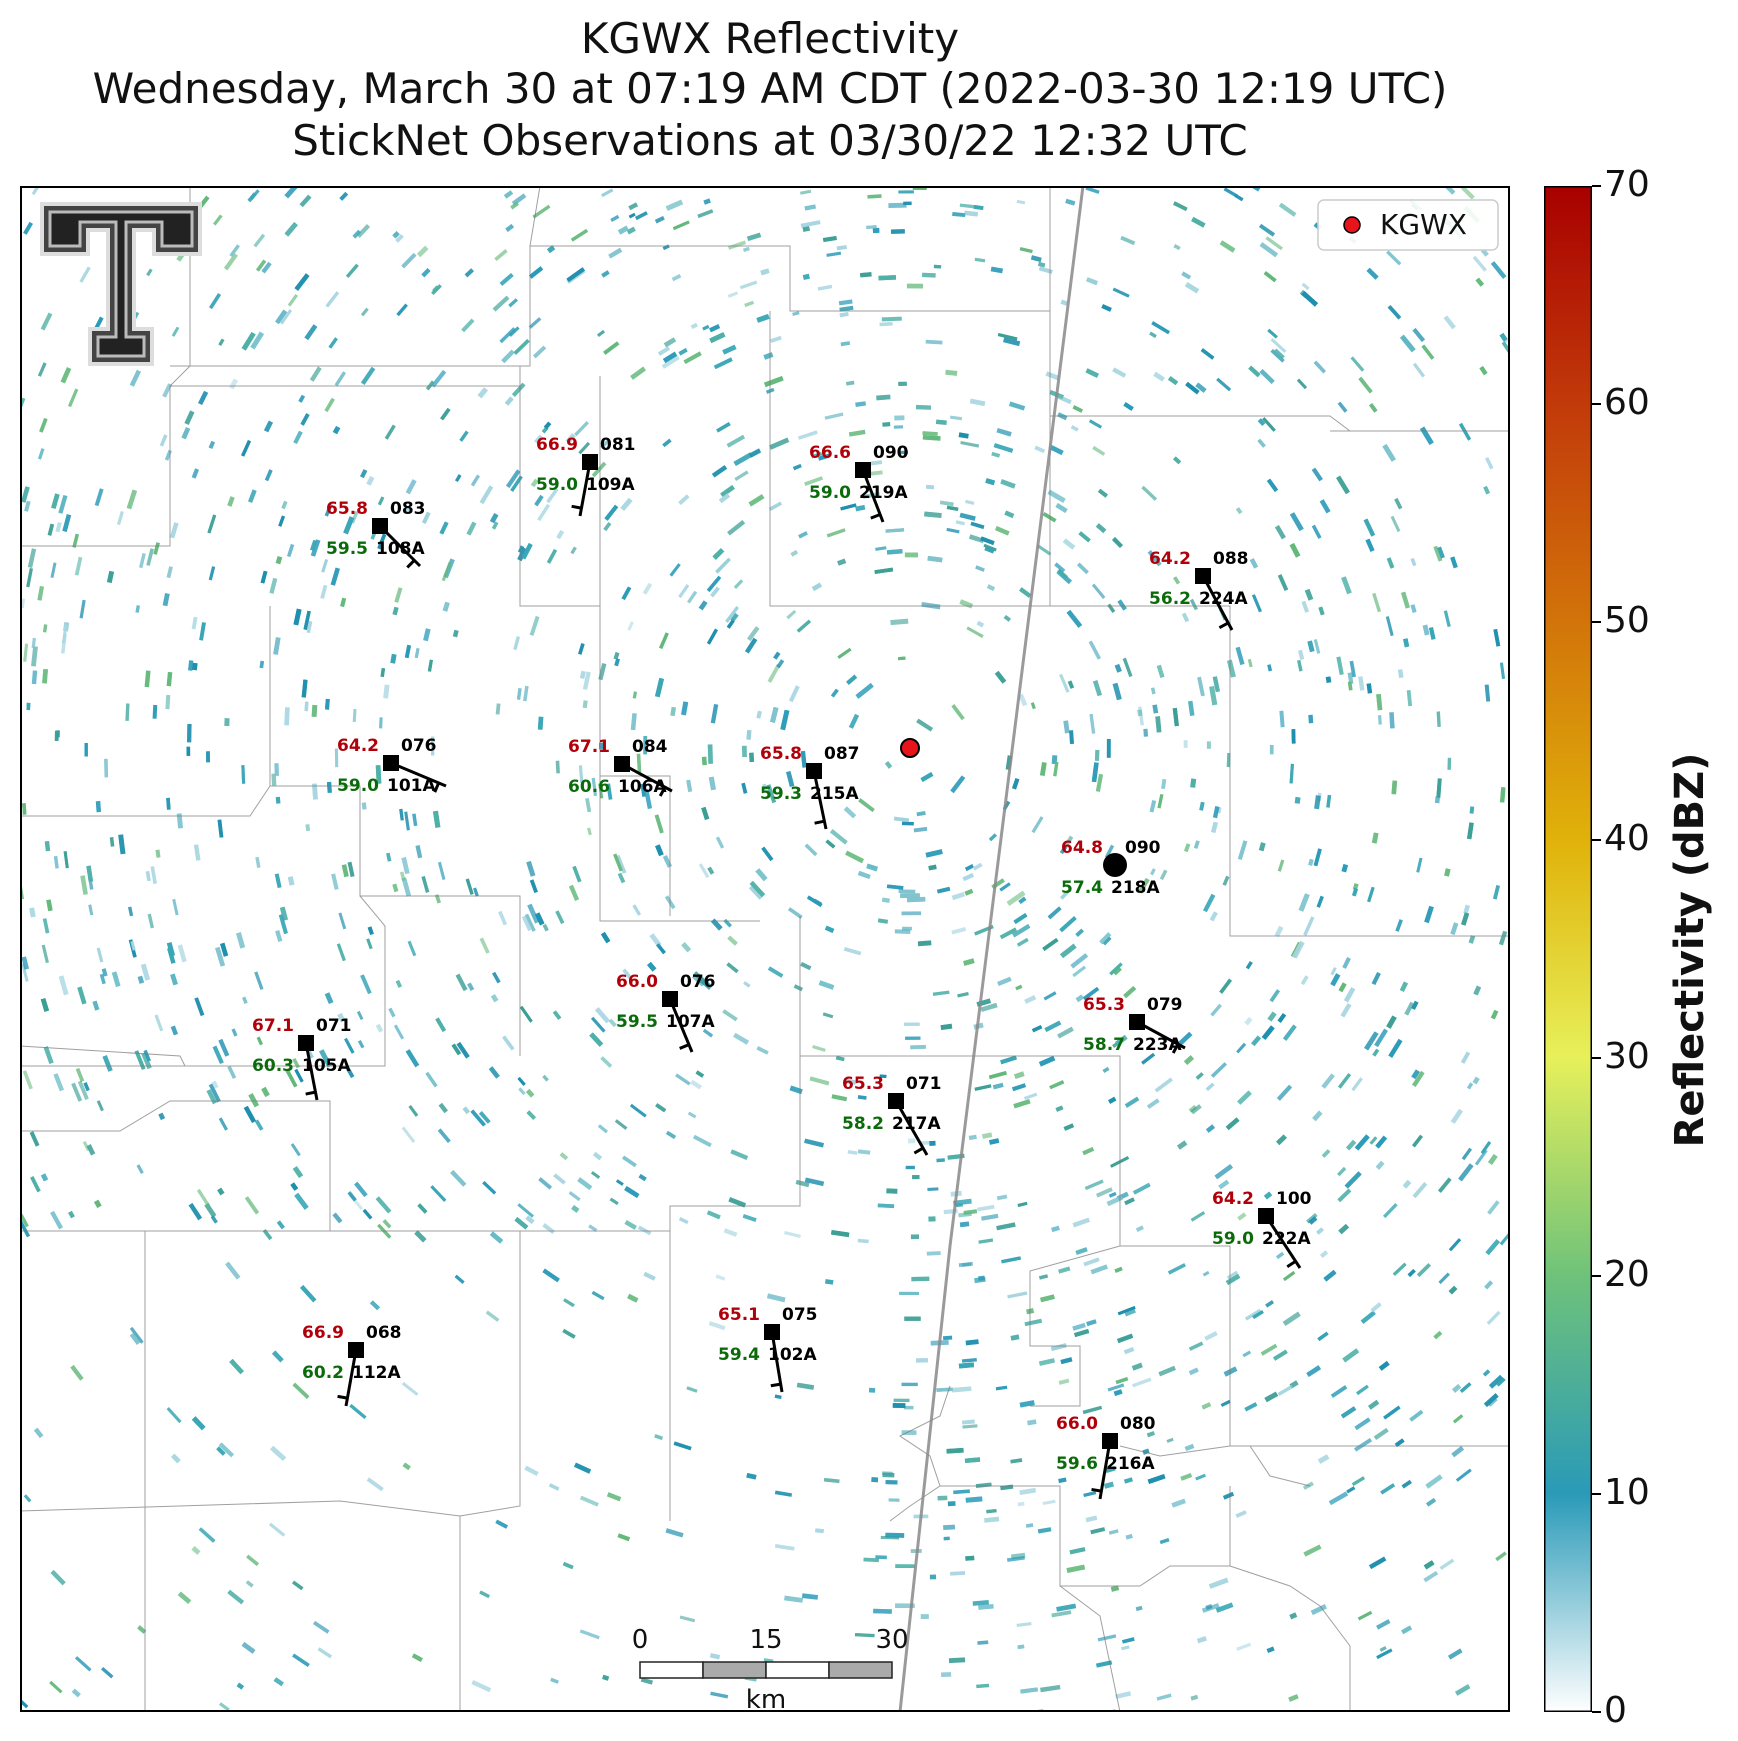 The height and width of the screenshot is (1741, 1738). Describe the element at coordinates (1627, 1056) in the screenshot. I see `colorbar-tick-30: 30` at that location.